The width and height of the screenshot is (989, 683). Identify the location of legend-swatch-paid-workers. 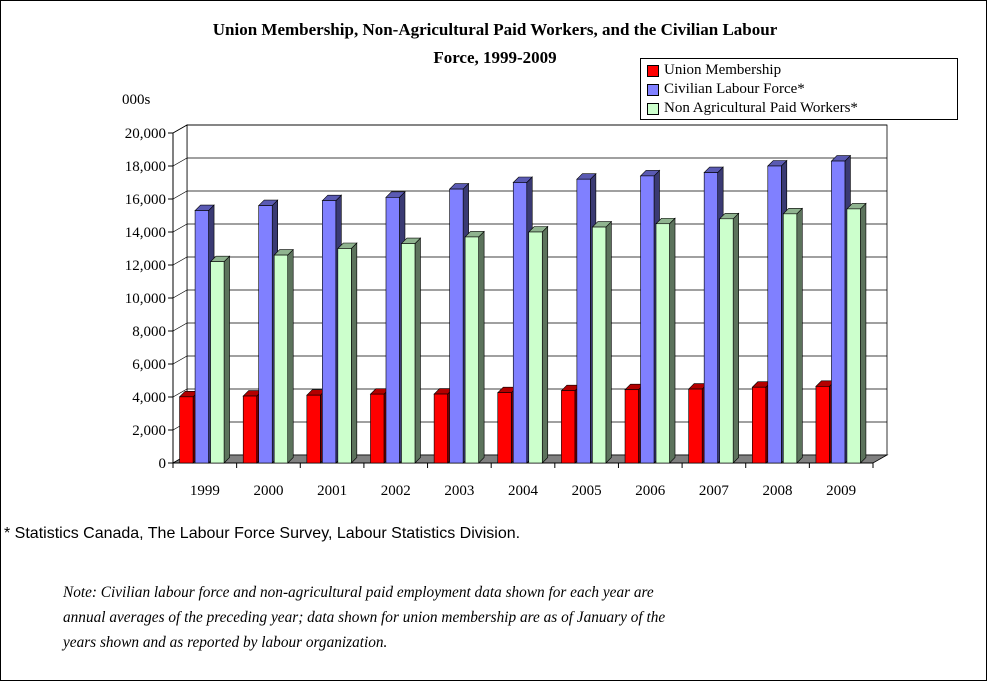
(653, 108).